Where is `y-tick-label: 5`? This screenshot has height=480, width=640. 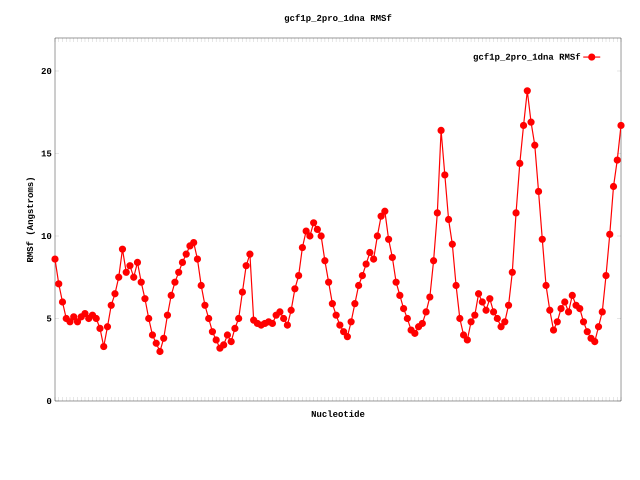 y-tick-label: 5 is located at coordinates (49, 319).